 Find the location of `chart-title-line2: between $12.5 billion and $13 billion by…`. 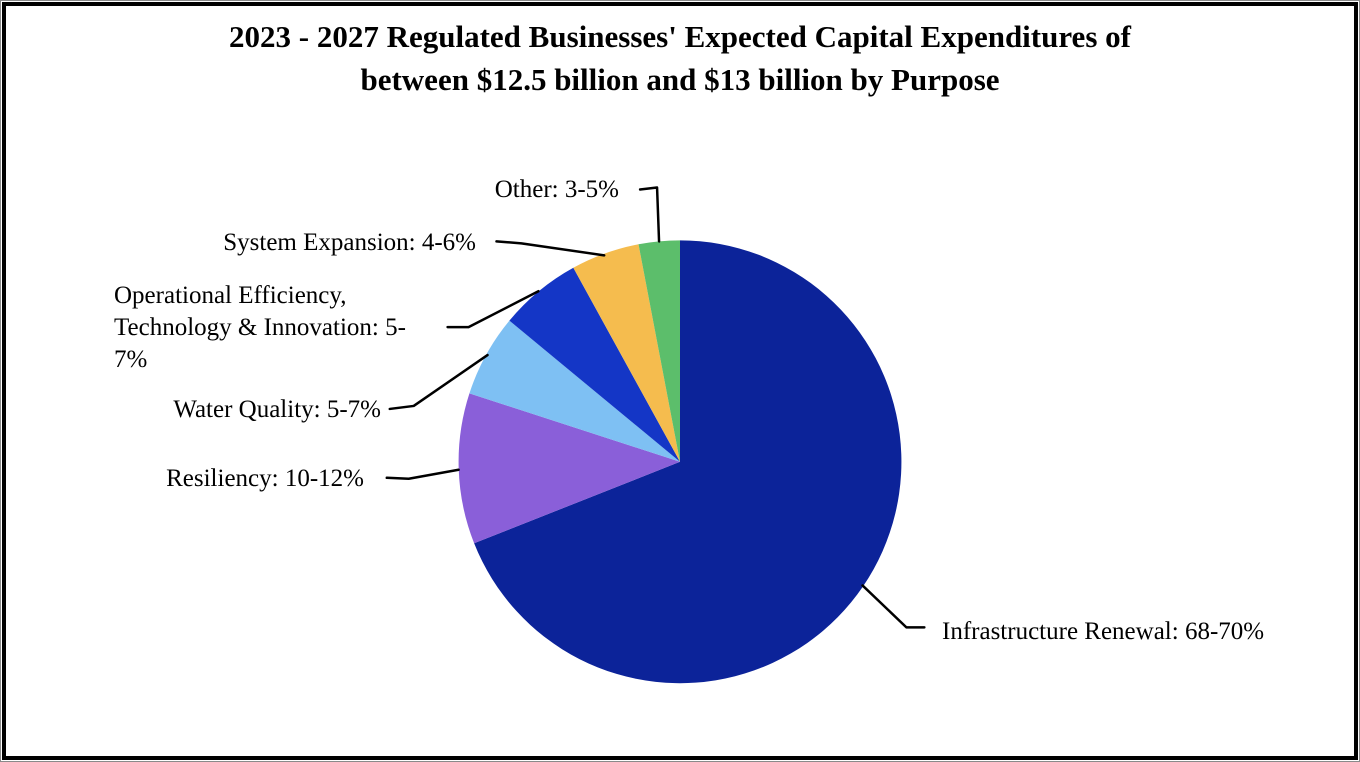

chart-title-line2: between $12.5 billion and $13 billion by… is located at coordinates (680, 79).